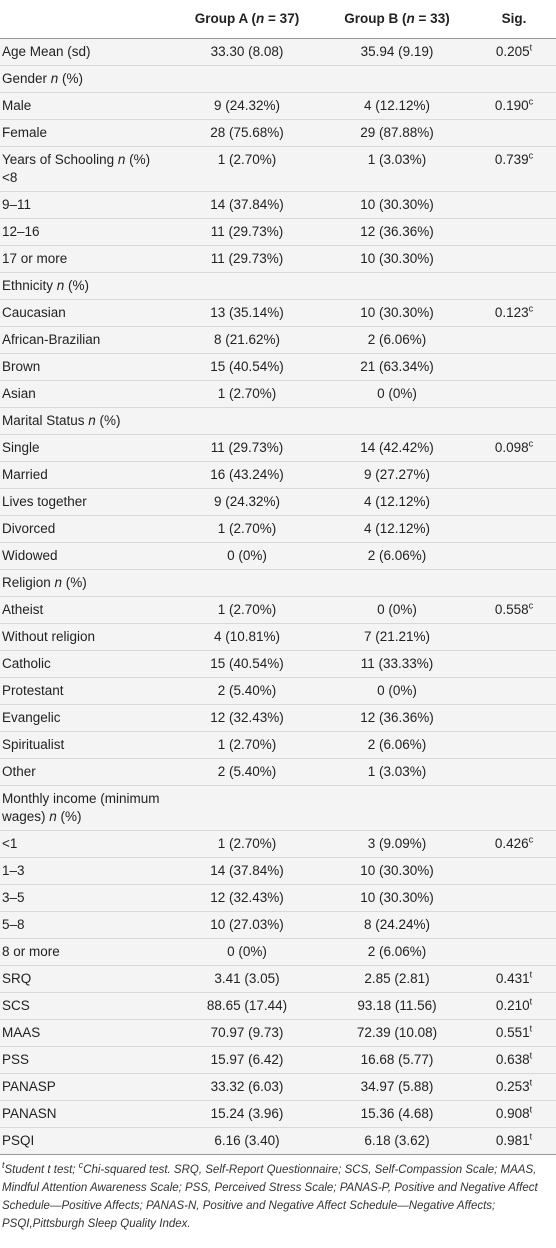 The width and height of the screenshot is (556, 1248). Describe the element at coordinates (278, 1060) in the screenshot. I see `table-row: PSS 15.97 (6.42) 16.68 (5.77) 0.638t` at that location.